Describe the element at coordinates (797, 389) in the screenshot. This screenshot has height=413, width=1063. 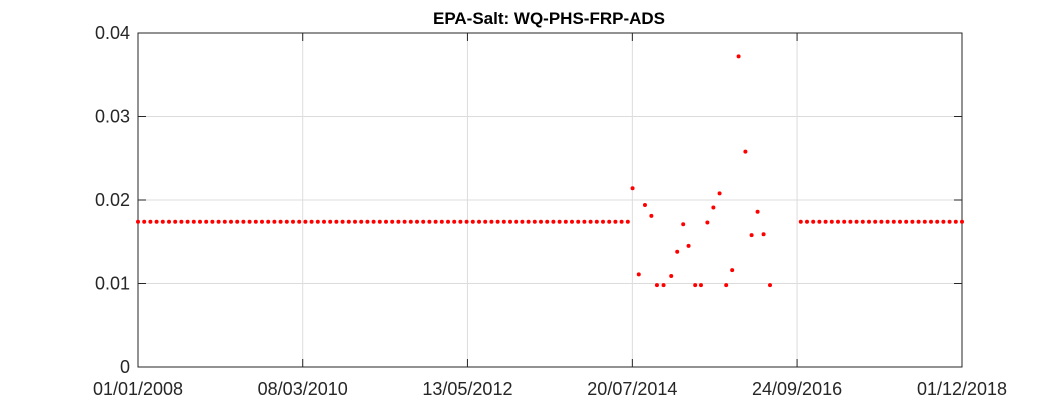
I see `x-tick-label: 24/09/2016` at that location.